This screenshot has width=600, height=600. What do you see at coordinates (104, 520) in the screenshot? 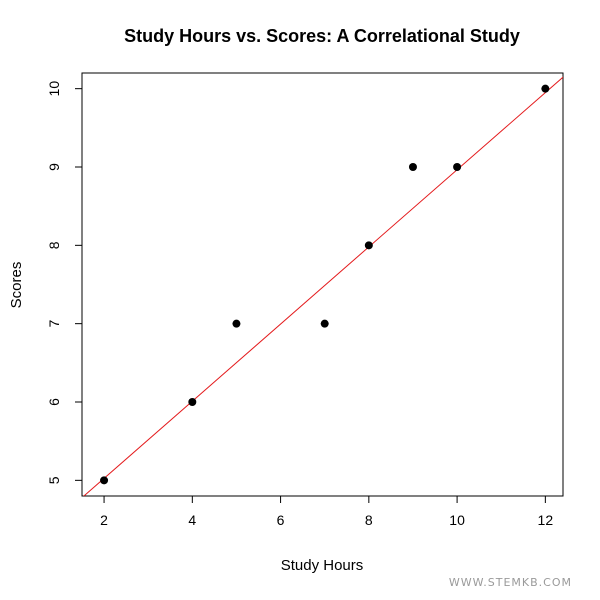
I see `x-tick-label: 2` at bounding box center [104, 520].